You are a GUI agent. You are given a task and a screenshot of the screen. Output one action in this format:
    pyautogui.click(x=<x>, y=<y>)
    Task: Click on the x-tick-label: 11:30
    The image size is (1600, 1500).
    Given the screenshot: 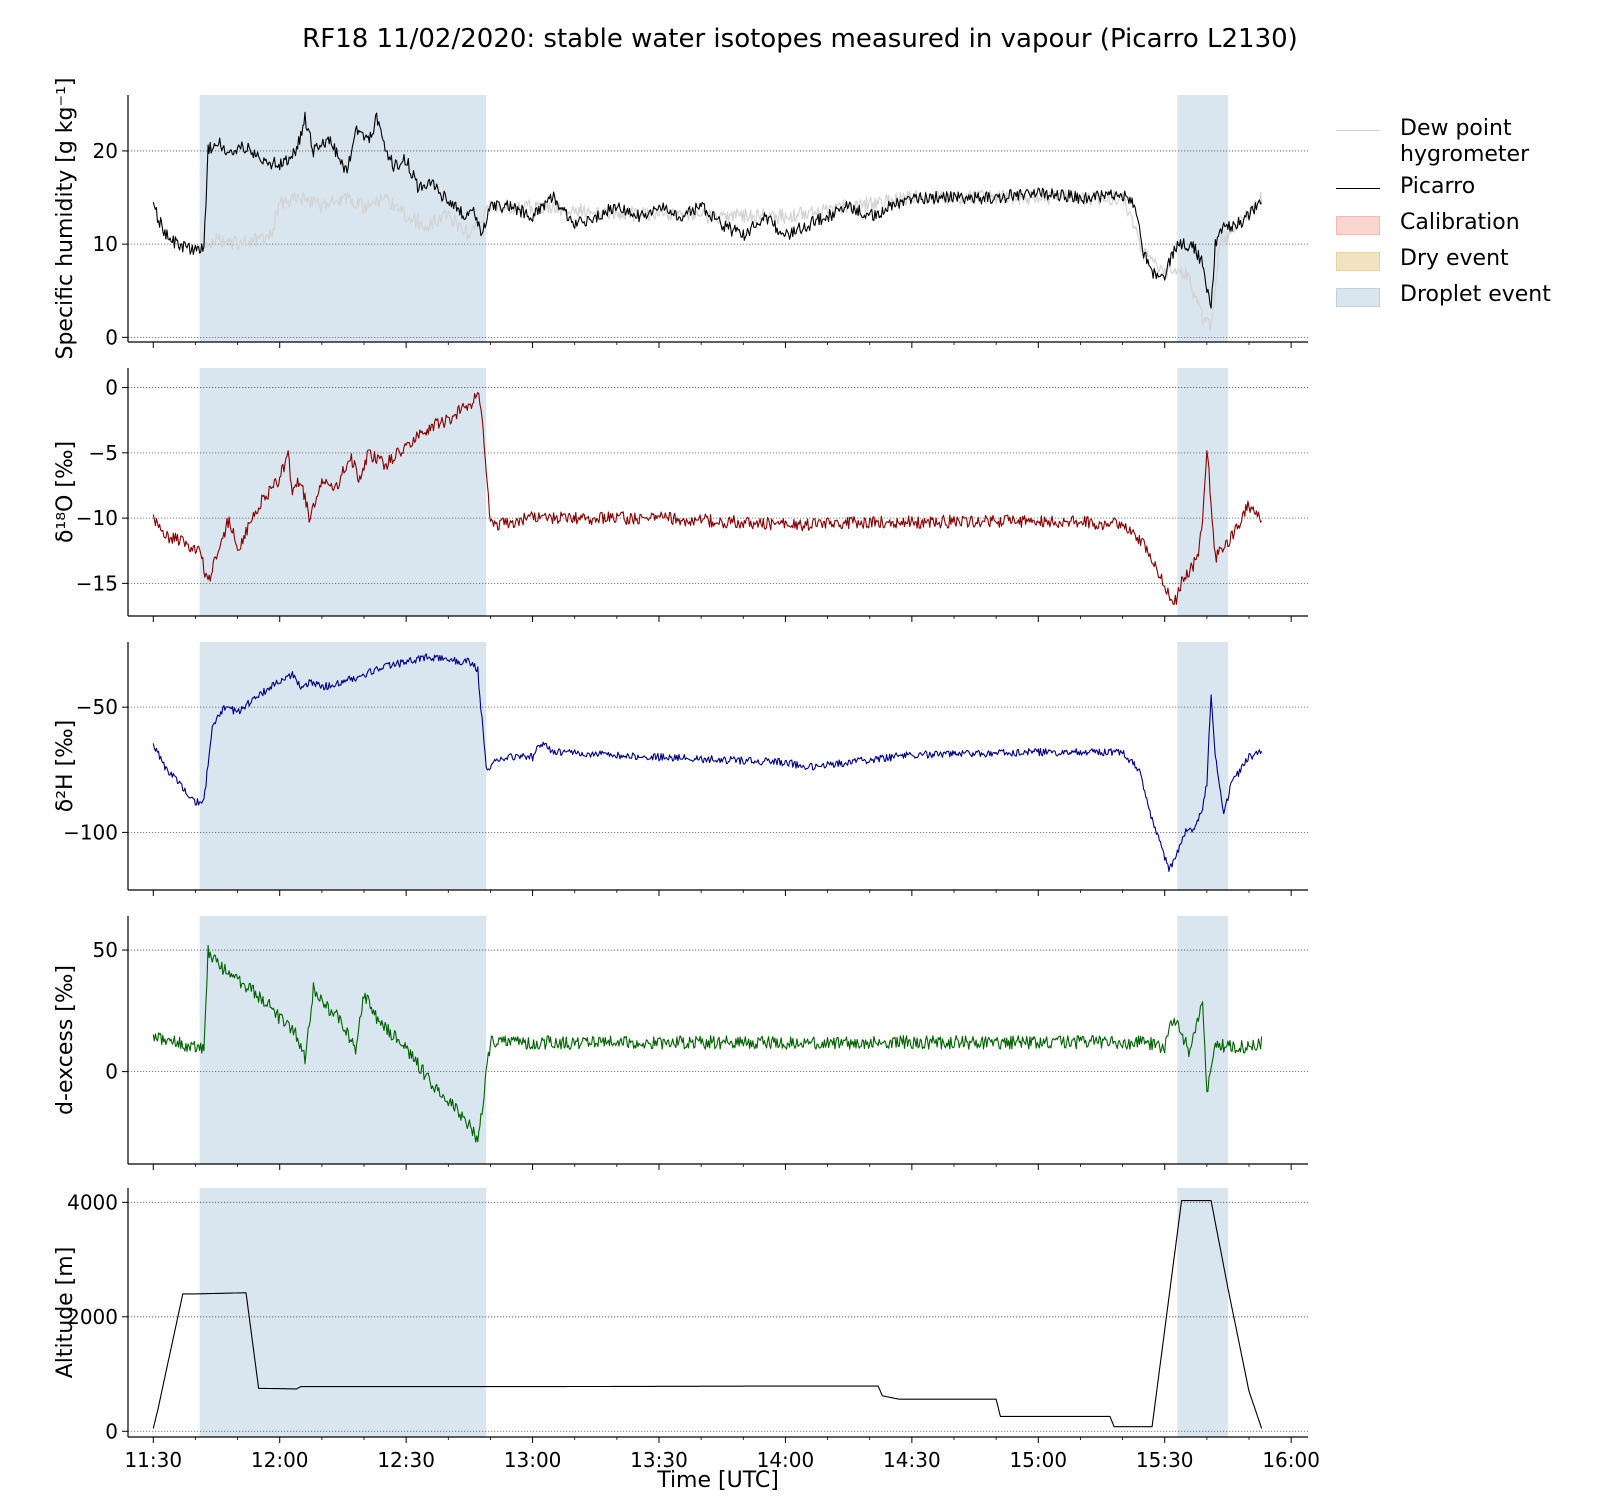 What is the action you would take?
    pyautogui.click(x=153, y=1460)
    